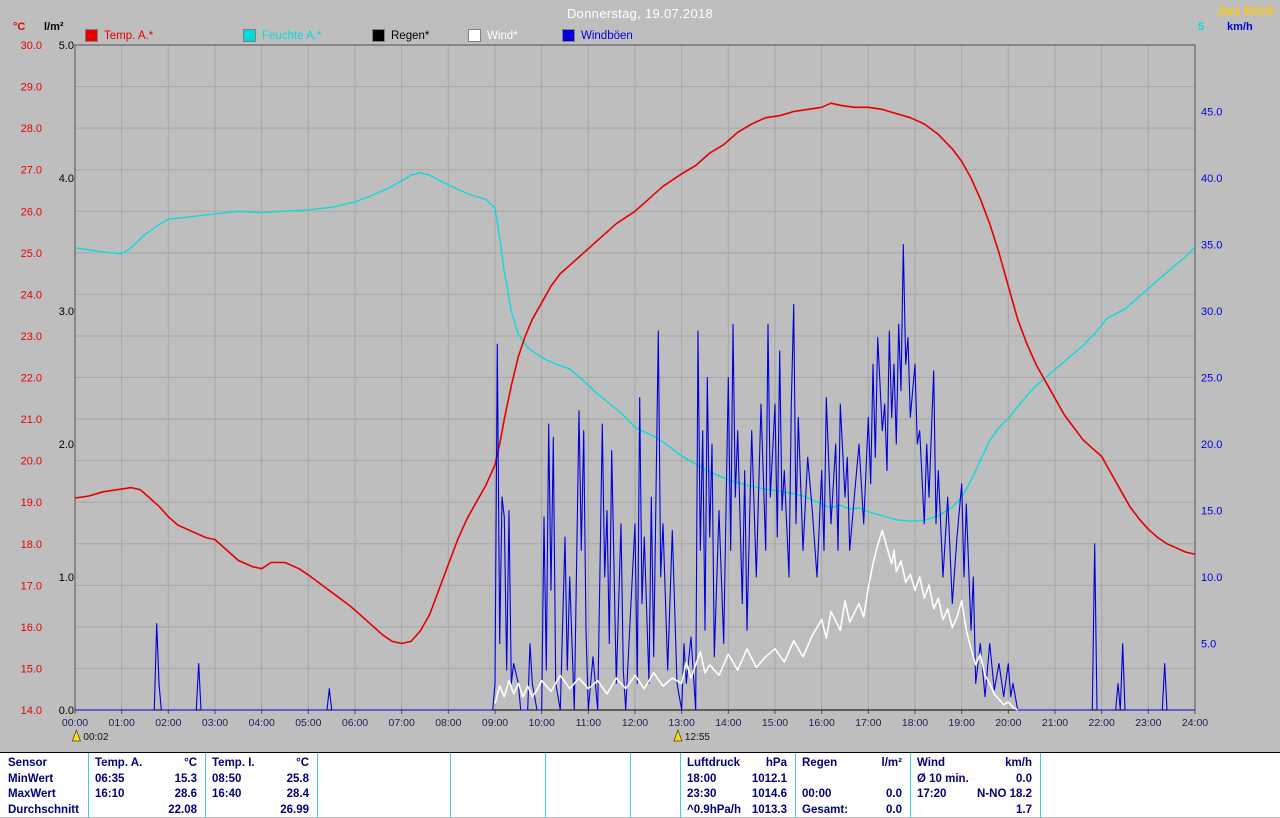 Image resolution: width=1280 pixels, height=818 pixels. What do you see at coordinates (635, 723) in the screenshot?
I see `x-axis-tick-label: 12:00` at bounding box center [635, 723].